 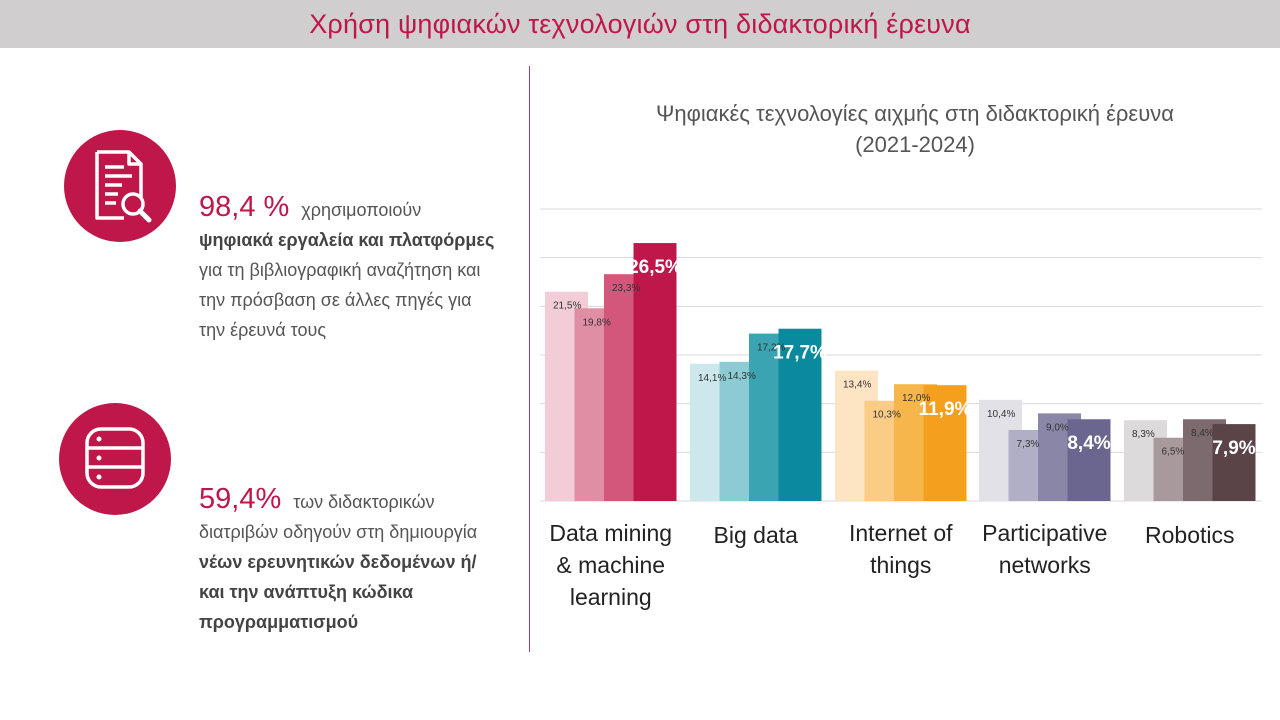 I want to click on stat-value: 98,4 %, so click(x=244, y=207).